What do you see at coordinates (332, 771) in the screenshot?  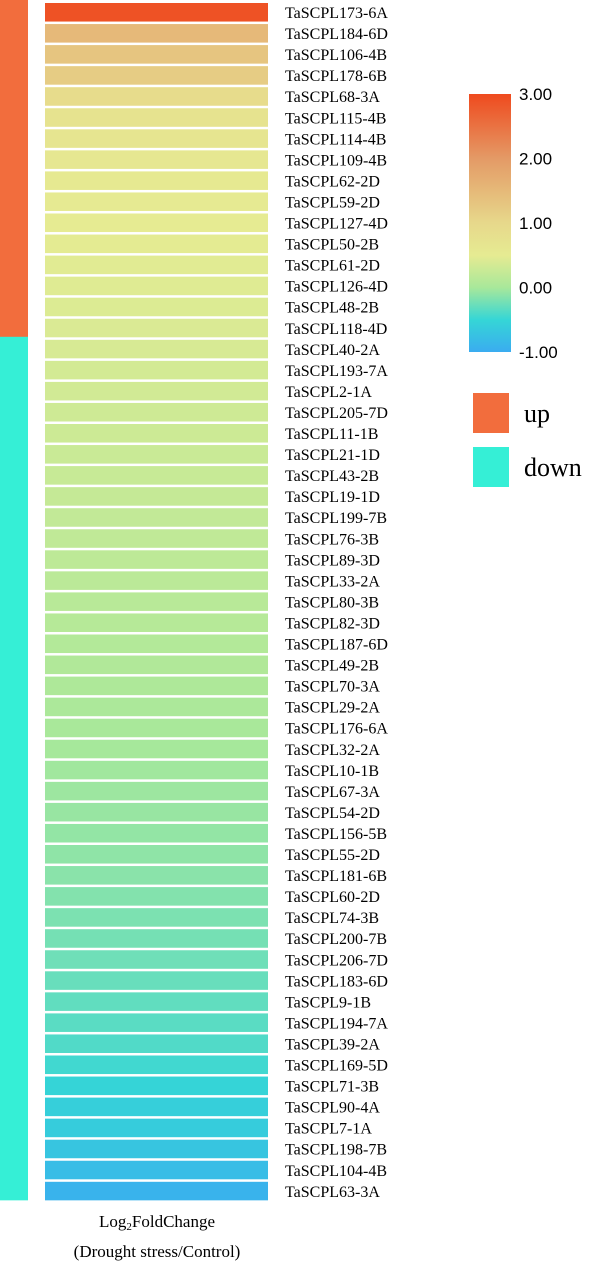 I see `gene-label: TaSCPL10-1B` at bounding box center [332, 771].